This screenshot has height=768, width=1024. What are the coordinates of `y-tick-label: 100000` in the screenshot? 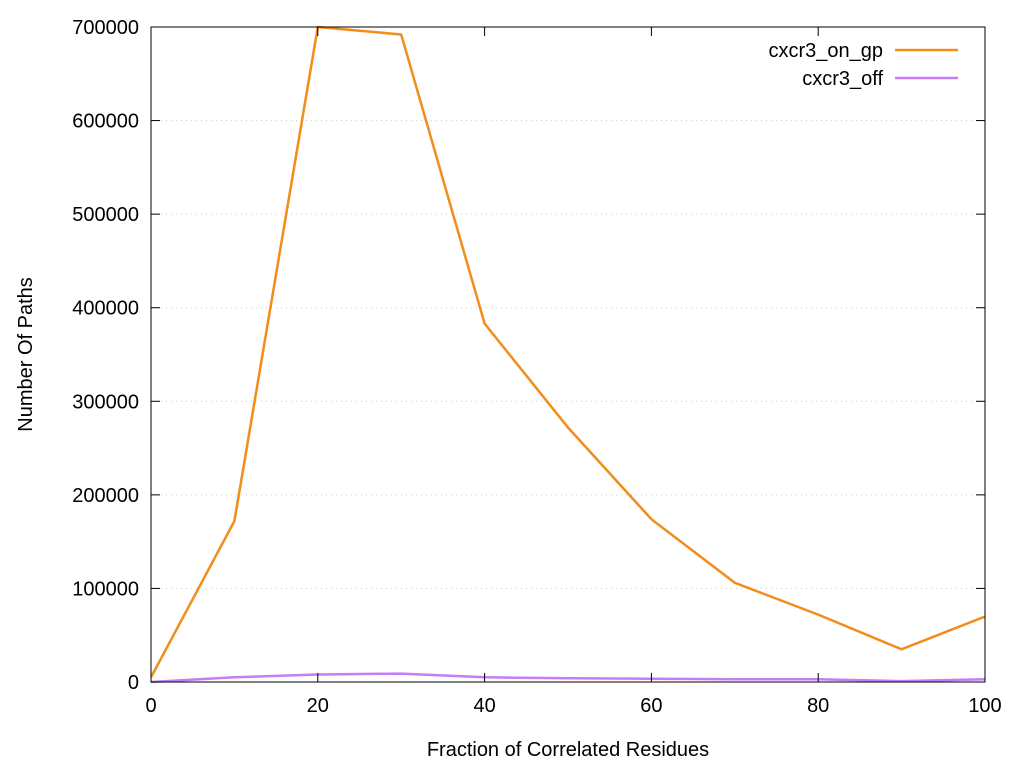 It's located at (105, 589).